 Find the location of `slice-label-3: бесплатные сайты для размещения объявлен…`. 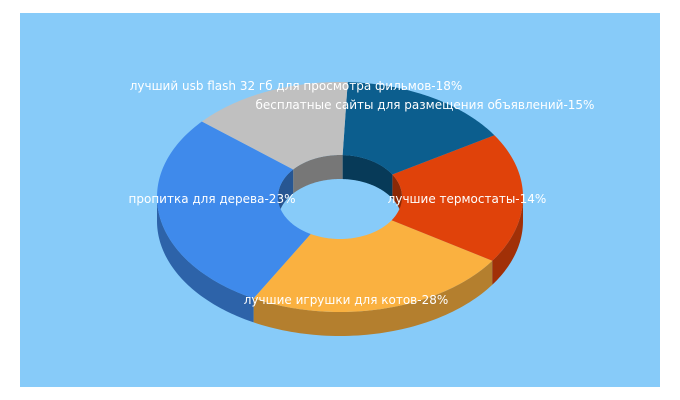

slice-label-3: бесплатные сайты для размещения объявлен… is located at coordinates (425, 105).